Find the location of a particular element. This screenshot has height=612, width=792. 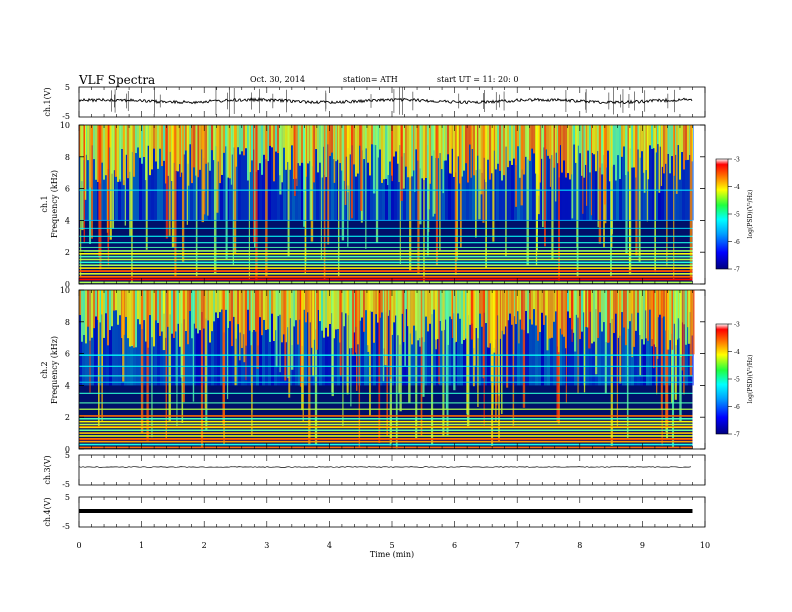

x-tick-label: 6 is located at coordinates (454, 545).